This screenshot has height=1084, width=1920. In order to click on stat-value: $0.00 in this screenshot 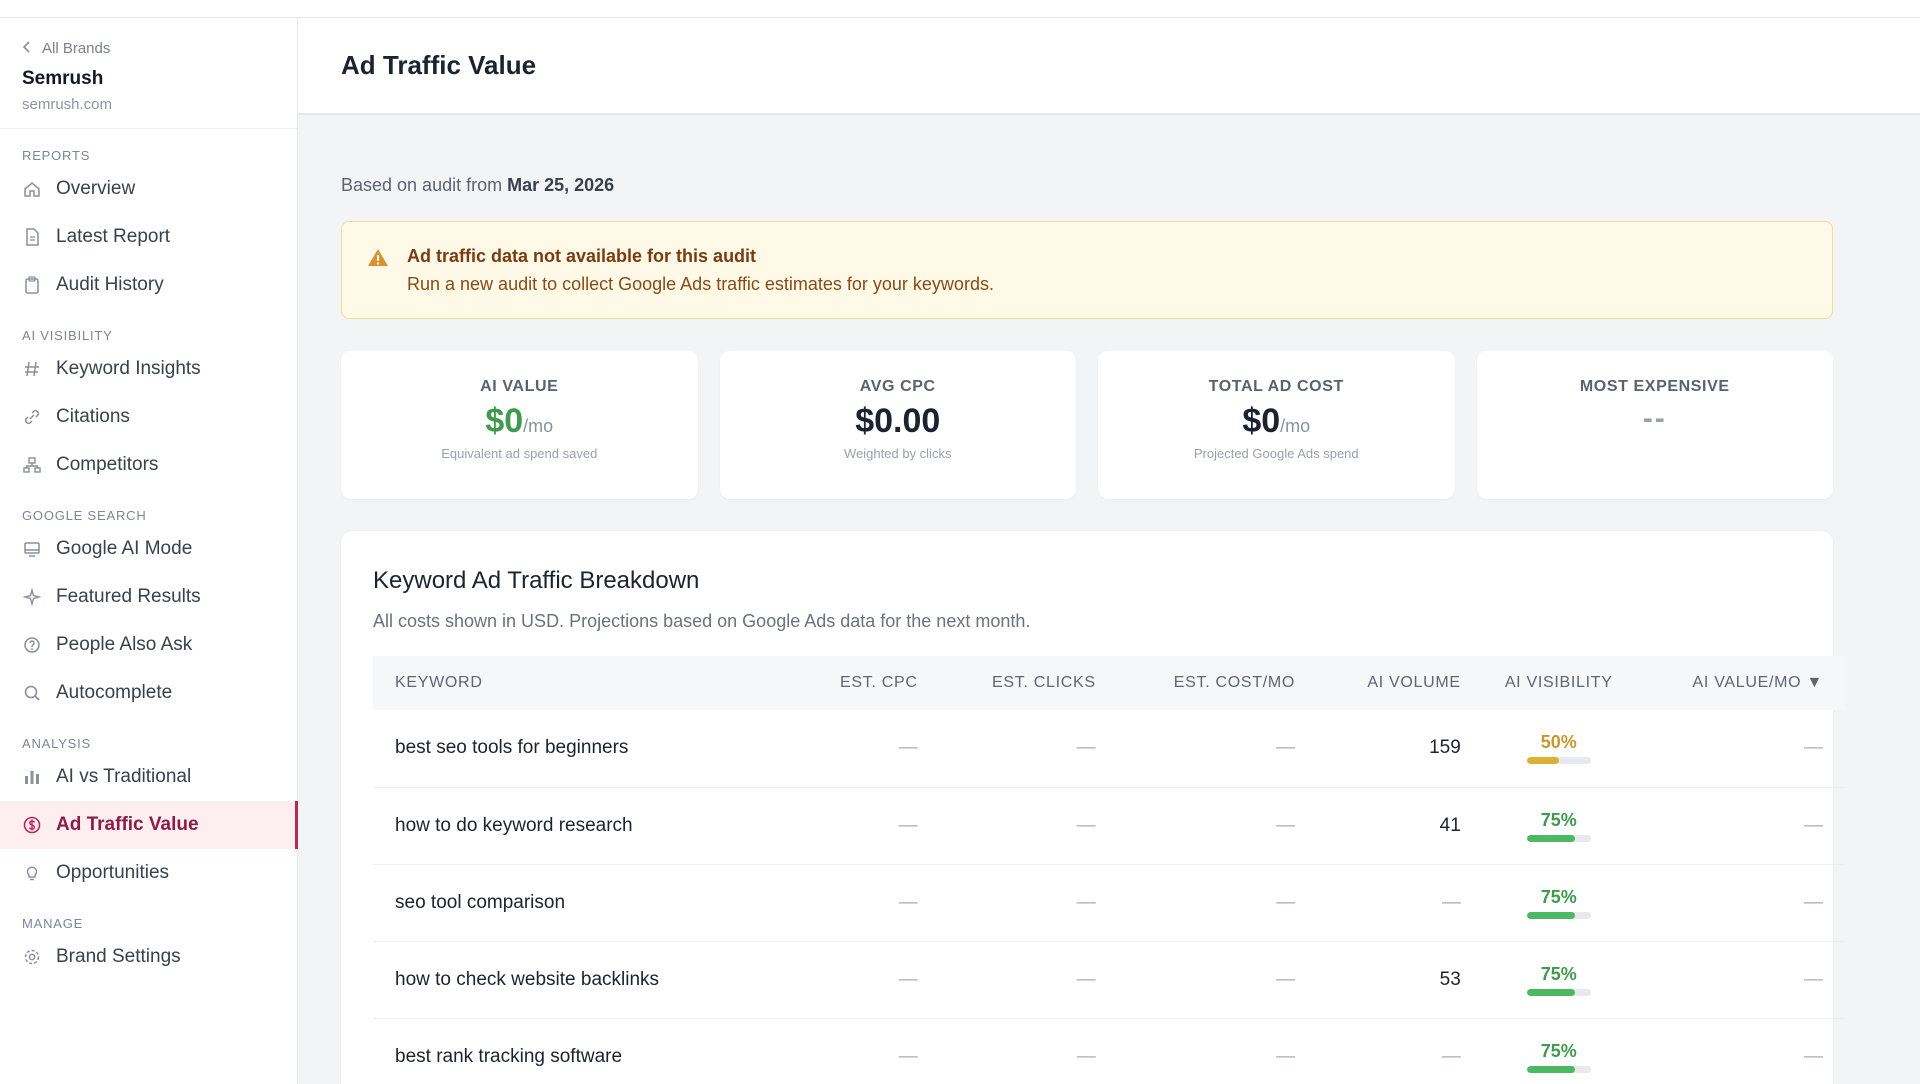, I will do `click(898, 421)`.